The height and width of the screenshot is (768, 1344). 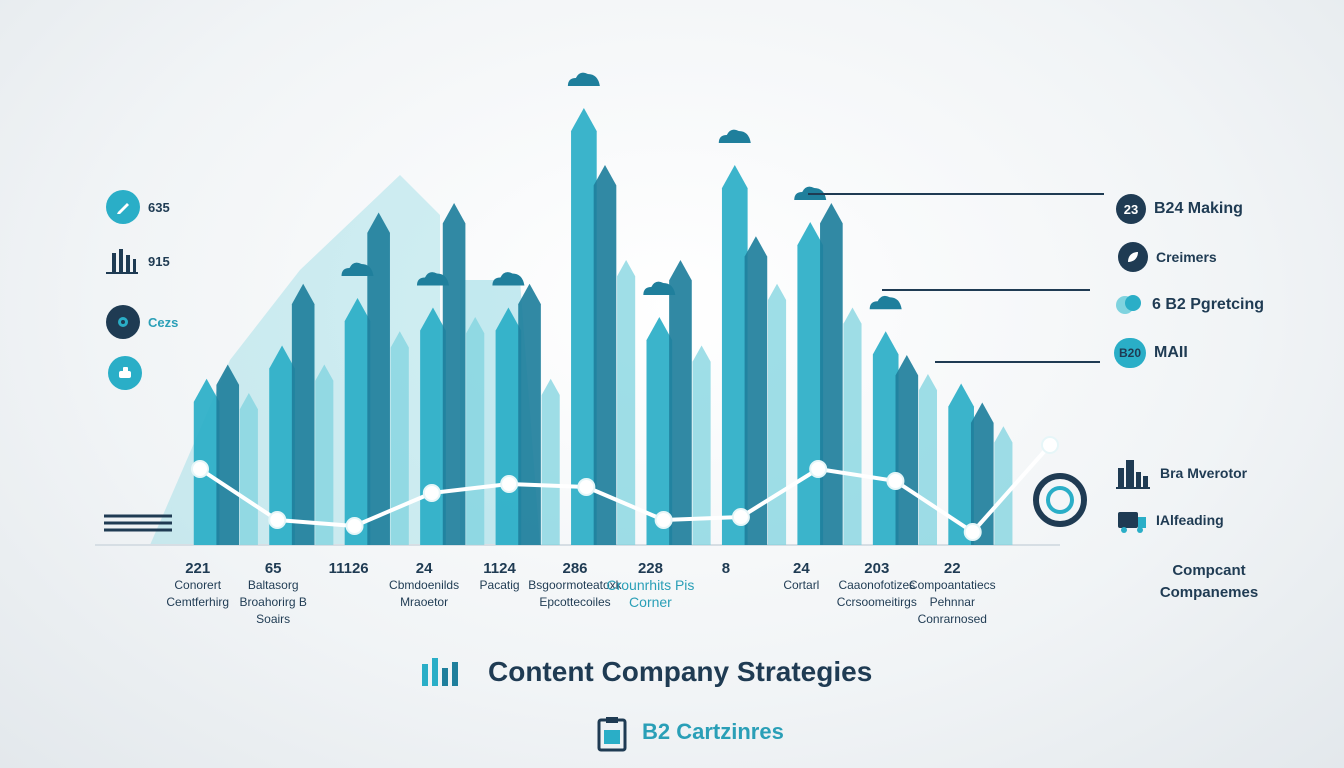 I want to click on x-tick-1: 221 Conorert Cemtferhirg, so click(x=198, y=585).